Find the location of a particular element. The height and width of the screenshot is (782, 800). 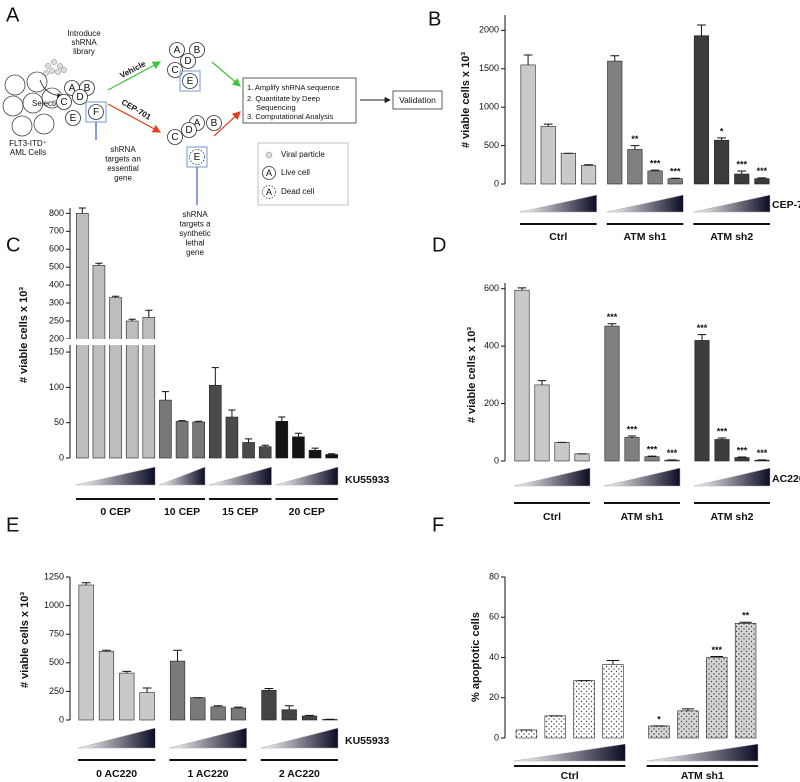

y-tick-label: 250 is located at coordinates (56, 320).